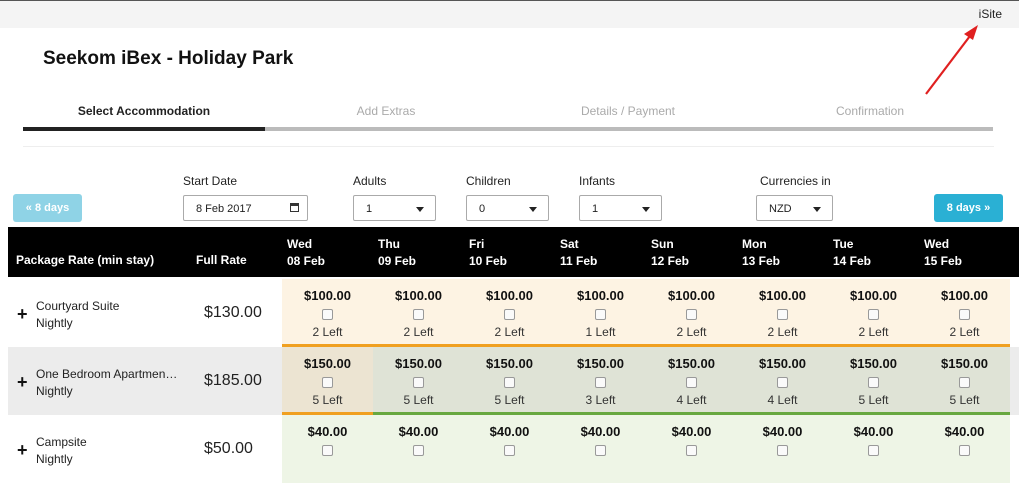  I want to click on day-header: Sat 11 Feb, so click(578, 253).